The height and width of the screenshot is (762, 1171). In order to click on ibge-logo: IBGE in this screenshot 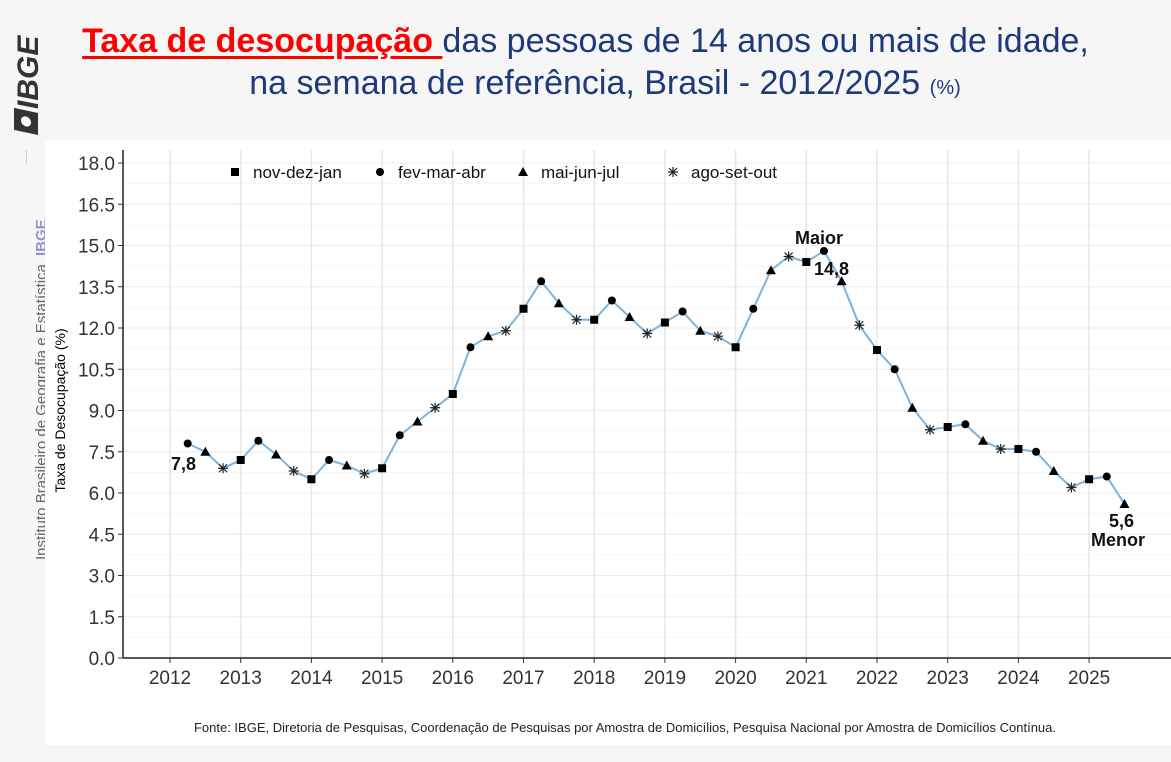, I will do `click(28, 85)`.